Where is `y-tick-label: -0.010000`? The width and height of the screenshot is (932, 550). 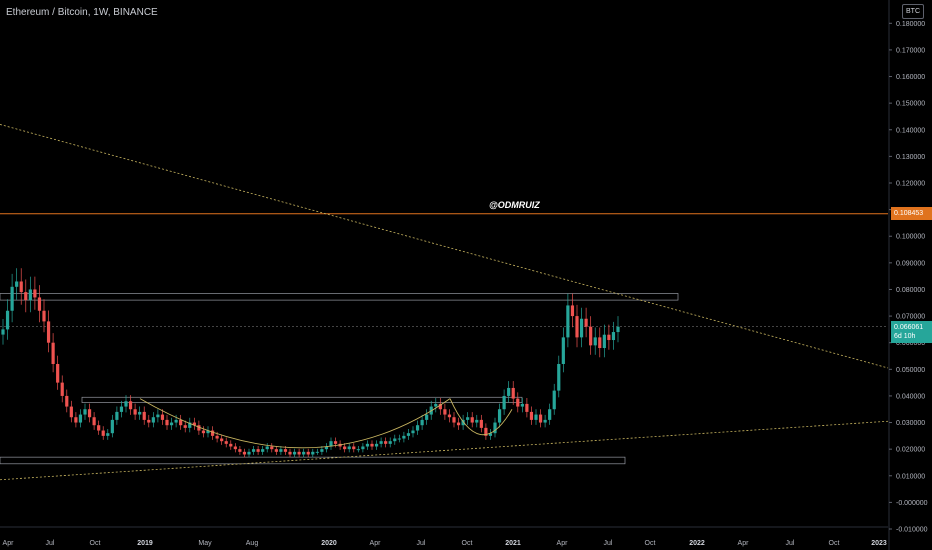 y-tick-label: -0.010000 is located at coordinates (912, 530).